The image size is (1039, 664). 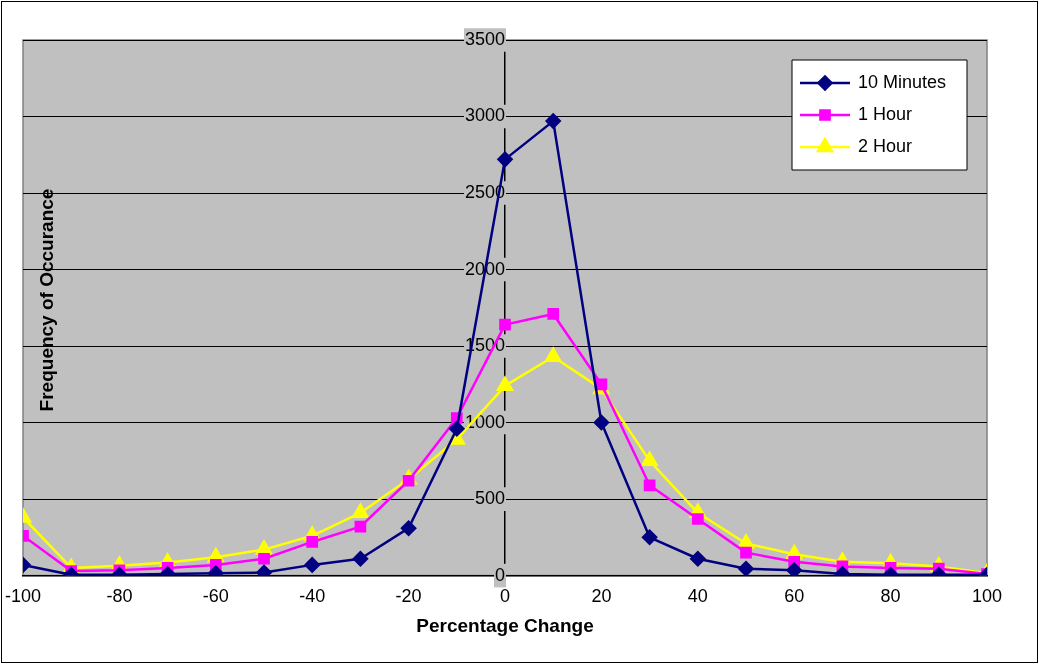 What do you see at coordinates (47, 300) in the screenshot?
I see `y-axis-title: Frequency of Occurance` at bounding box center [47, 300].